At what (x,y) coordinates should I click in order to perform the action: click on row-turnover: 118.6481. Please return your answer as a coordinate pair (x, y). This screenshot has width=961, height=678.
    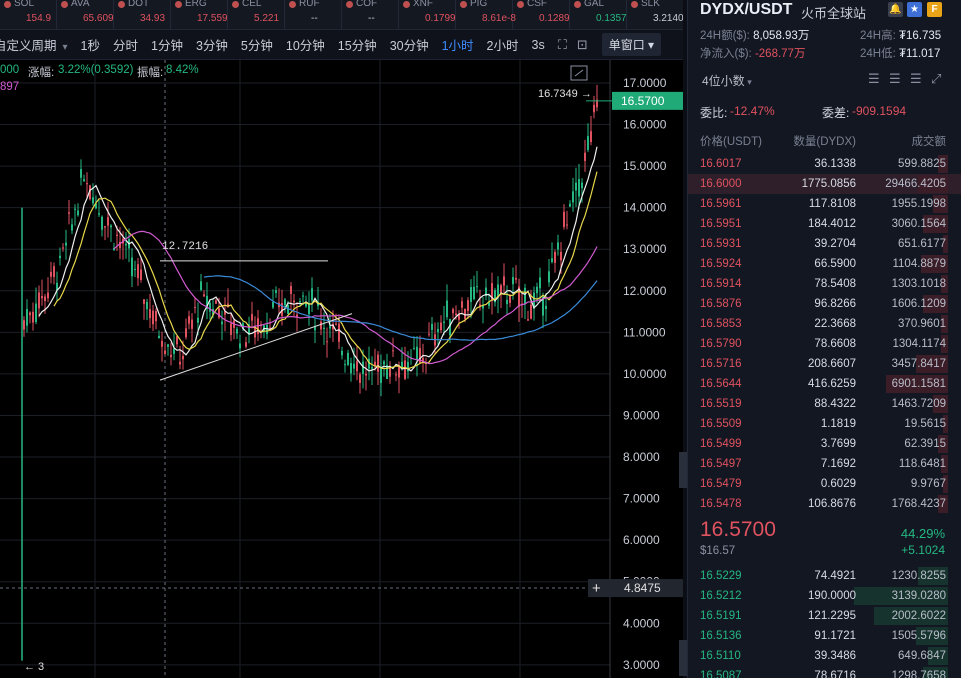
    Looking at the image, I should click on (922, 464).